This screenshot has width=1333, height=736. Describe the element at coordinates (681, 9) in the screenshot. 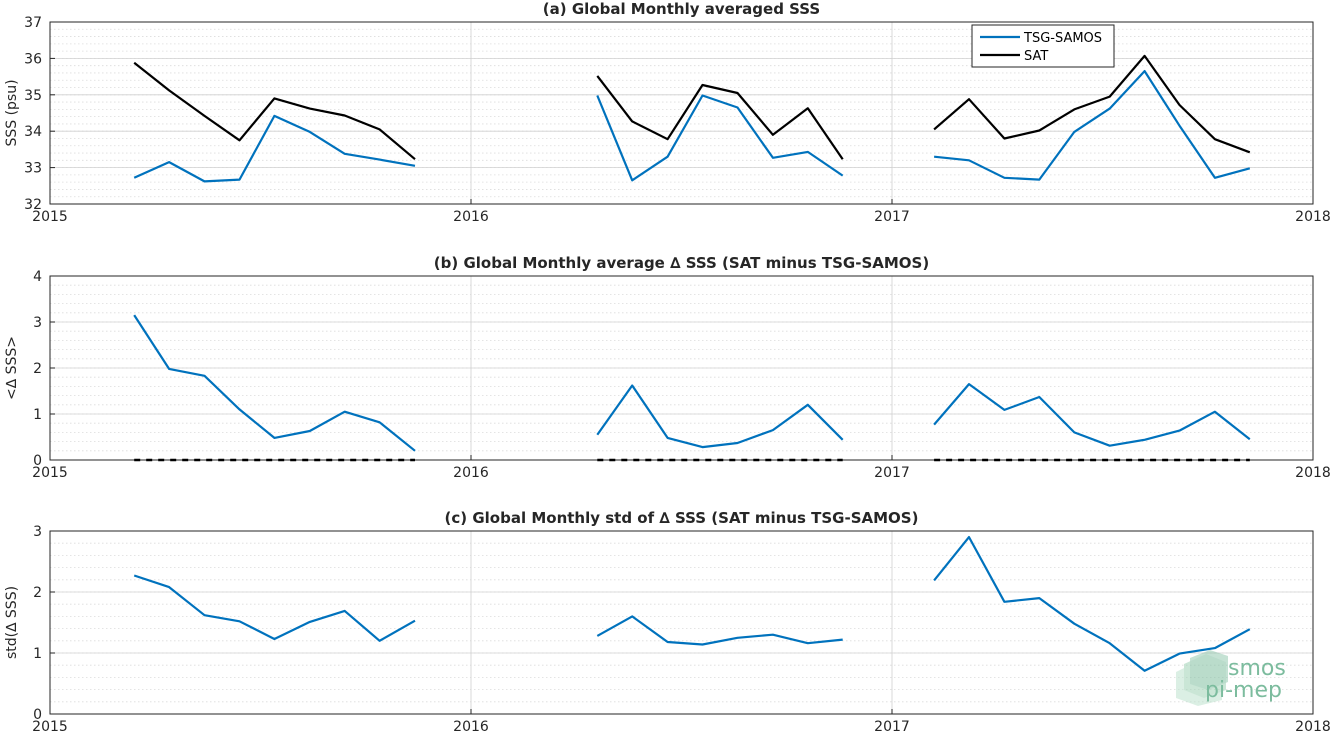

I see `panel-title: (a) Global Monthly averaged SSS` at that location.